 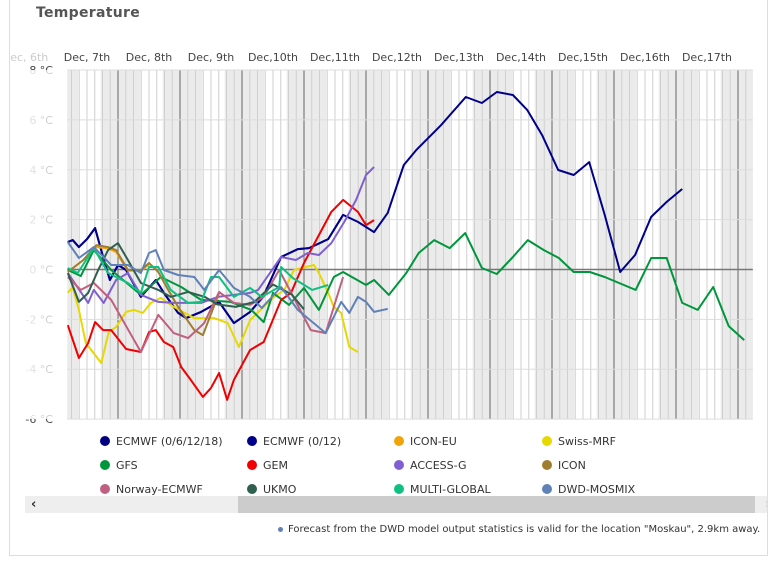 I want to click on legend-item: DWD-MOSMIX, so click(x=588, y=489).